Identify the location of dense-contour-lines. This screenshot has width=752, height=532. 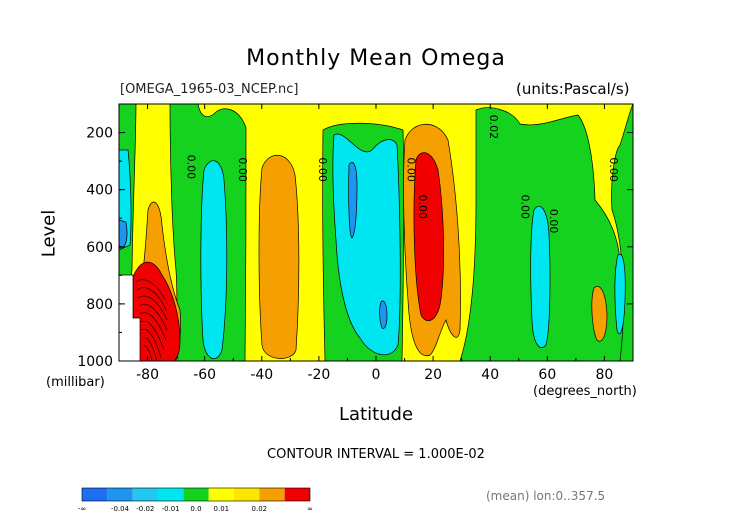
(151, 320).